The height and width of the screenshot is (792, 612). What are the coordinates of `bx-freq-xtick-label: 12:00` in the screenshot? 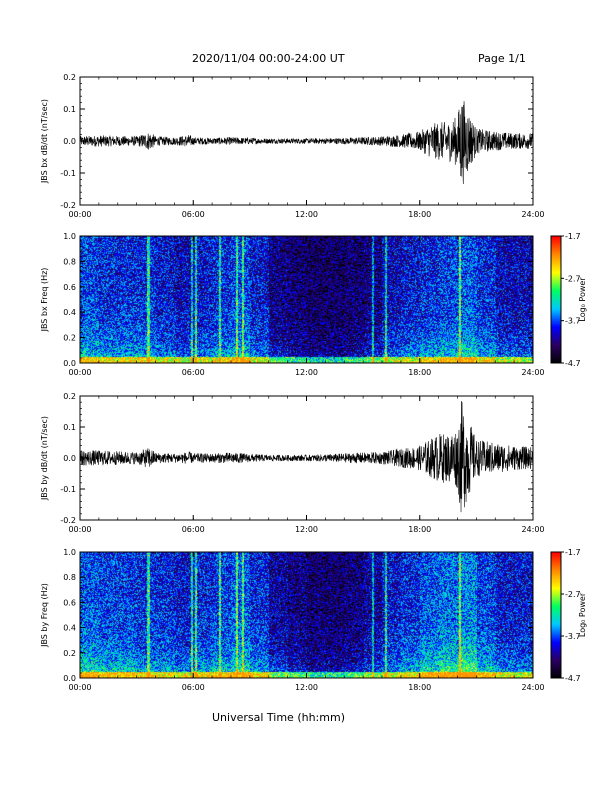 It's located at (306, 372).